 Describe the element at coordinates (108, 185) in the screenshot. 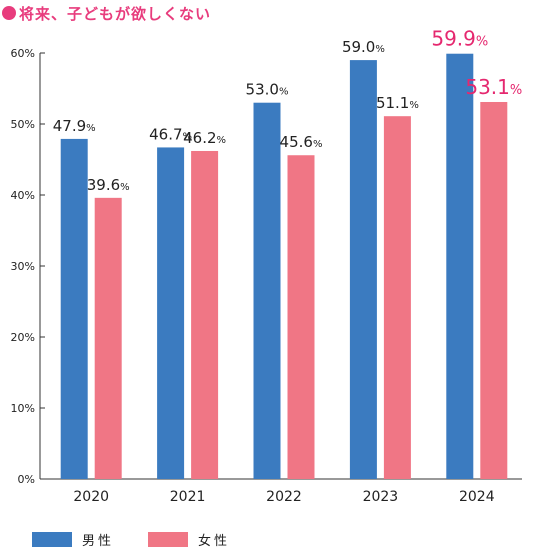

I see `data-label-female-2020: 39.6%` at that location.